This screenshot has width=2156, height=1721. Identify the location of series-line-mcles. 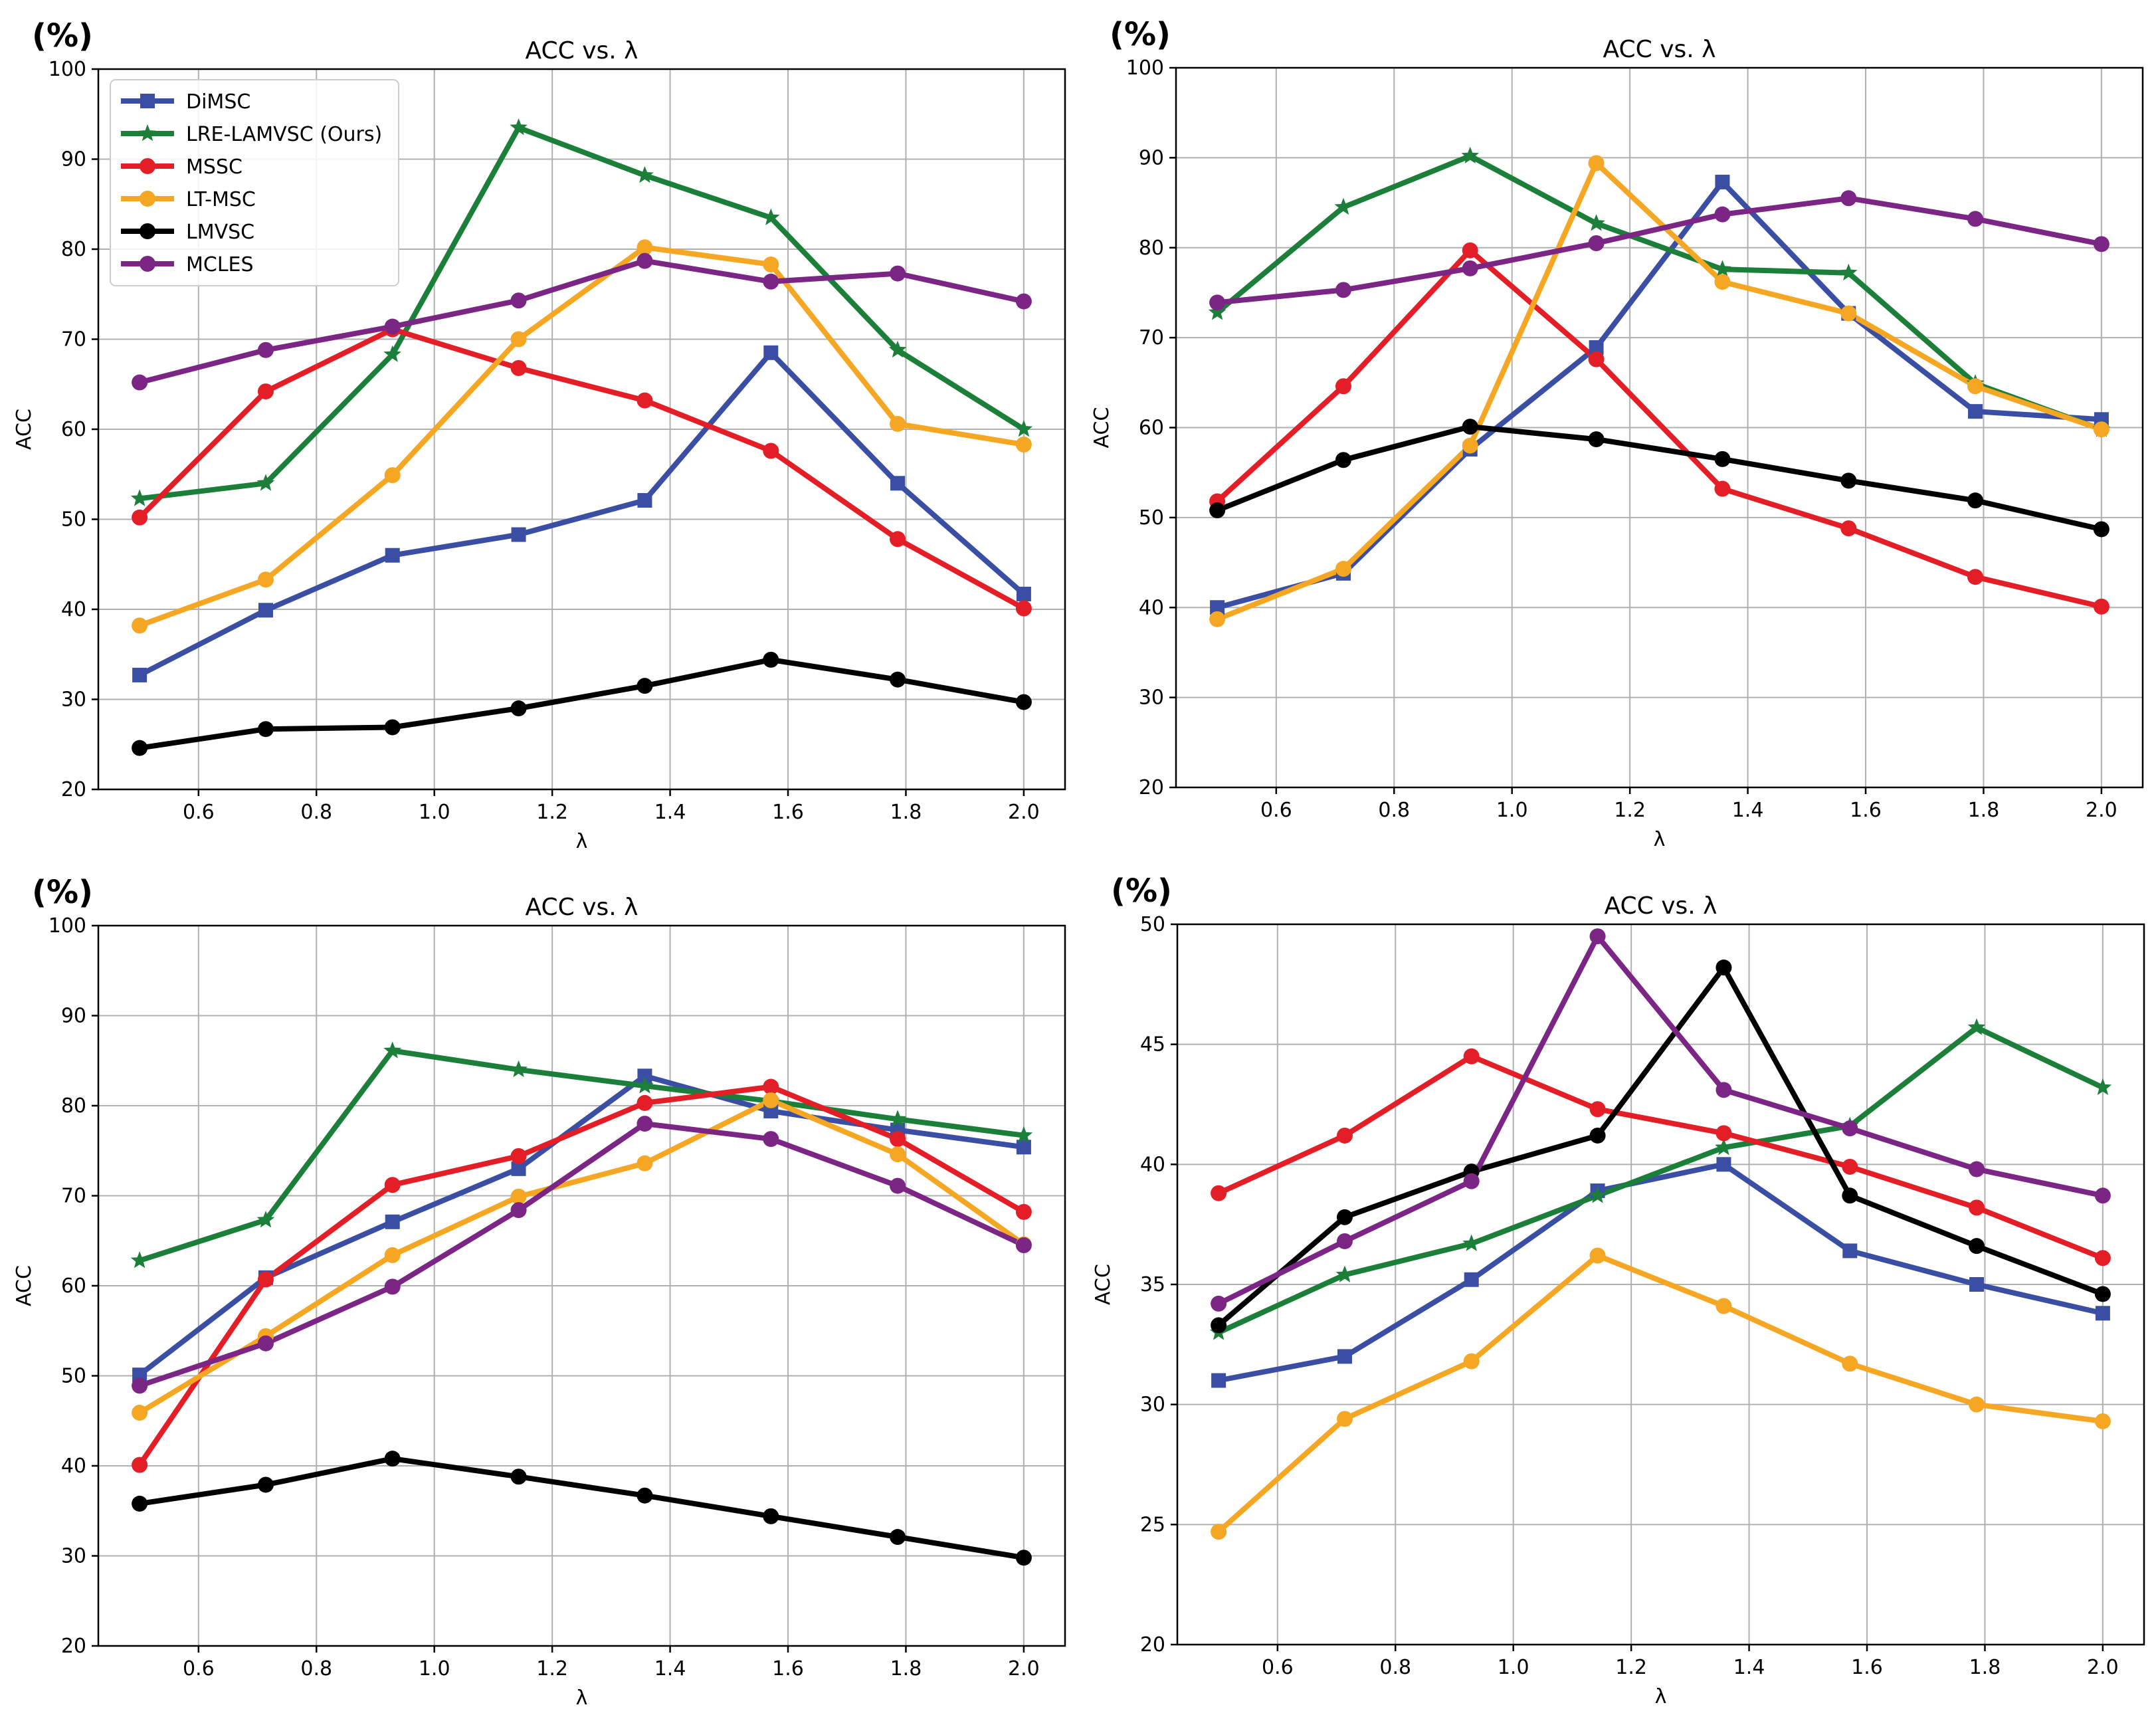
(1661, 1120).